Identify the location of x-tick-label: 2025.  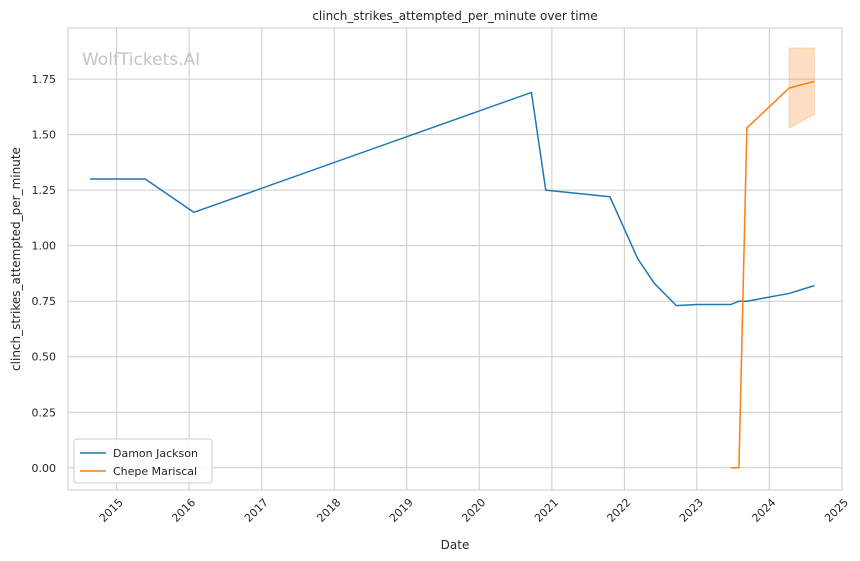
(836, 510).